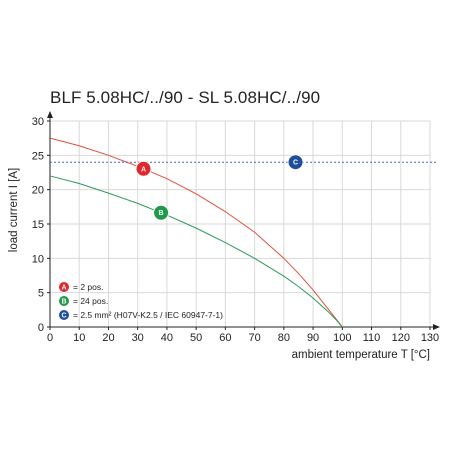  What do you see at coordinates (401, 338) in the screenshot?
I see `x-tick-label: 120` at bounding box center [401, 338].